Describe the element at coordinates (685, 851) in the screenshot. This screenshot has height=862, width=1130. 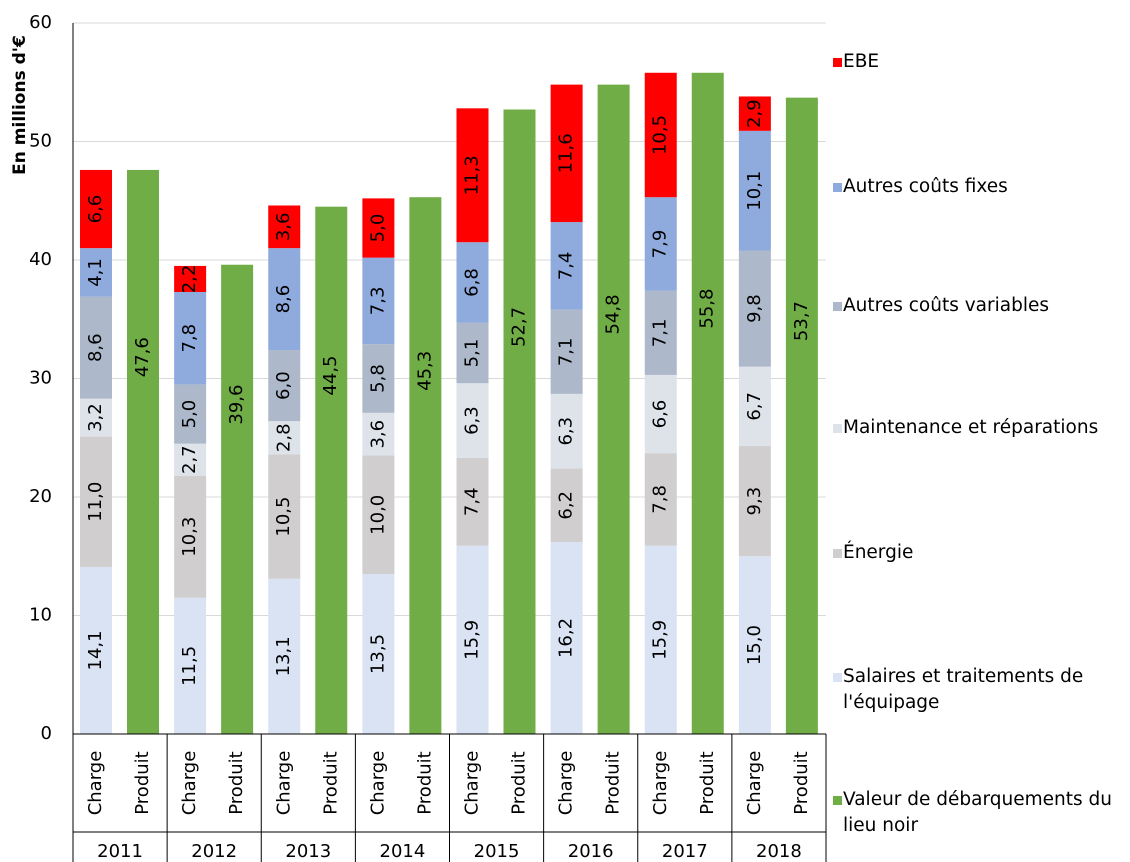
I see `group-label: 2017` at that location.